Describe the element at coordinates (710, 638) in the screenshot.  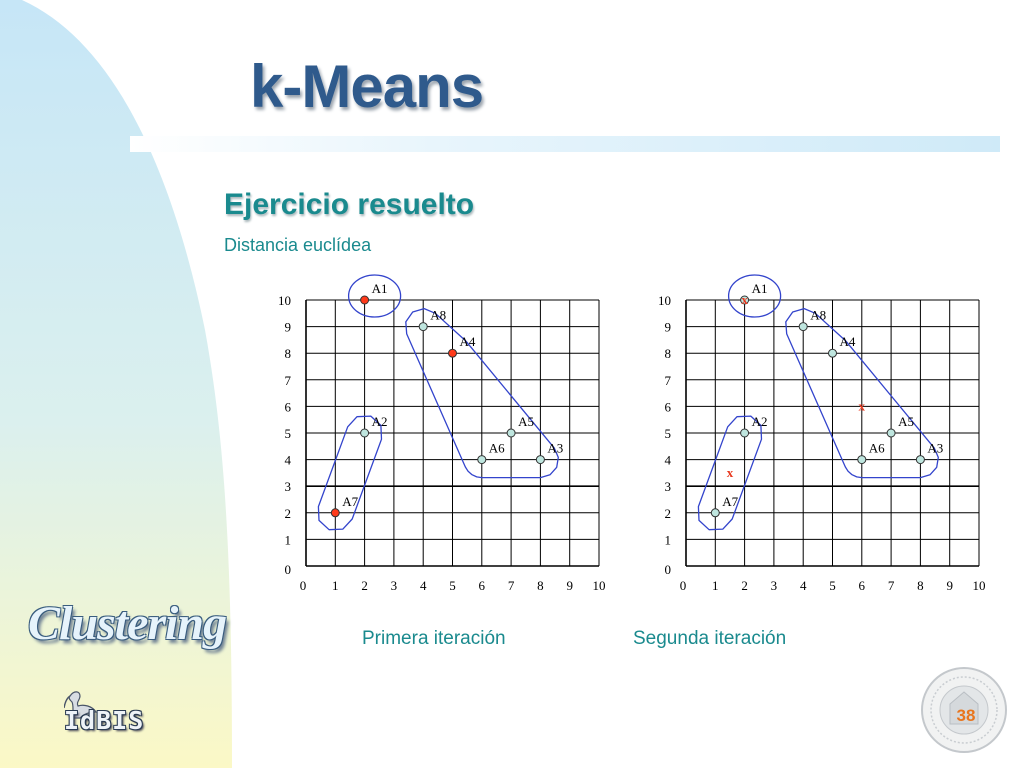
I see `caption-second-iteration: Segunda iteración` at that location.